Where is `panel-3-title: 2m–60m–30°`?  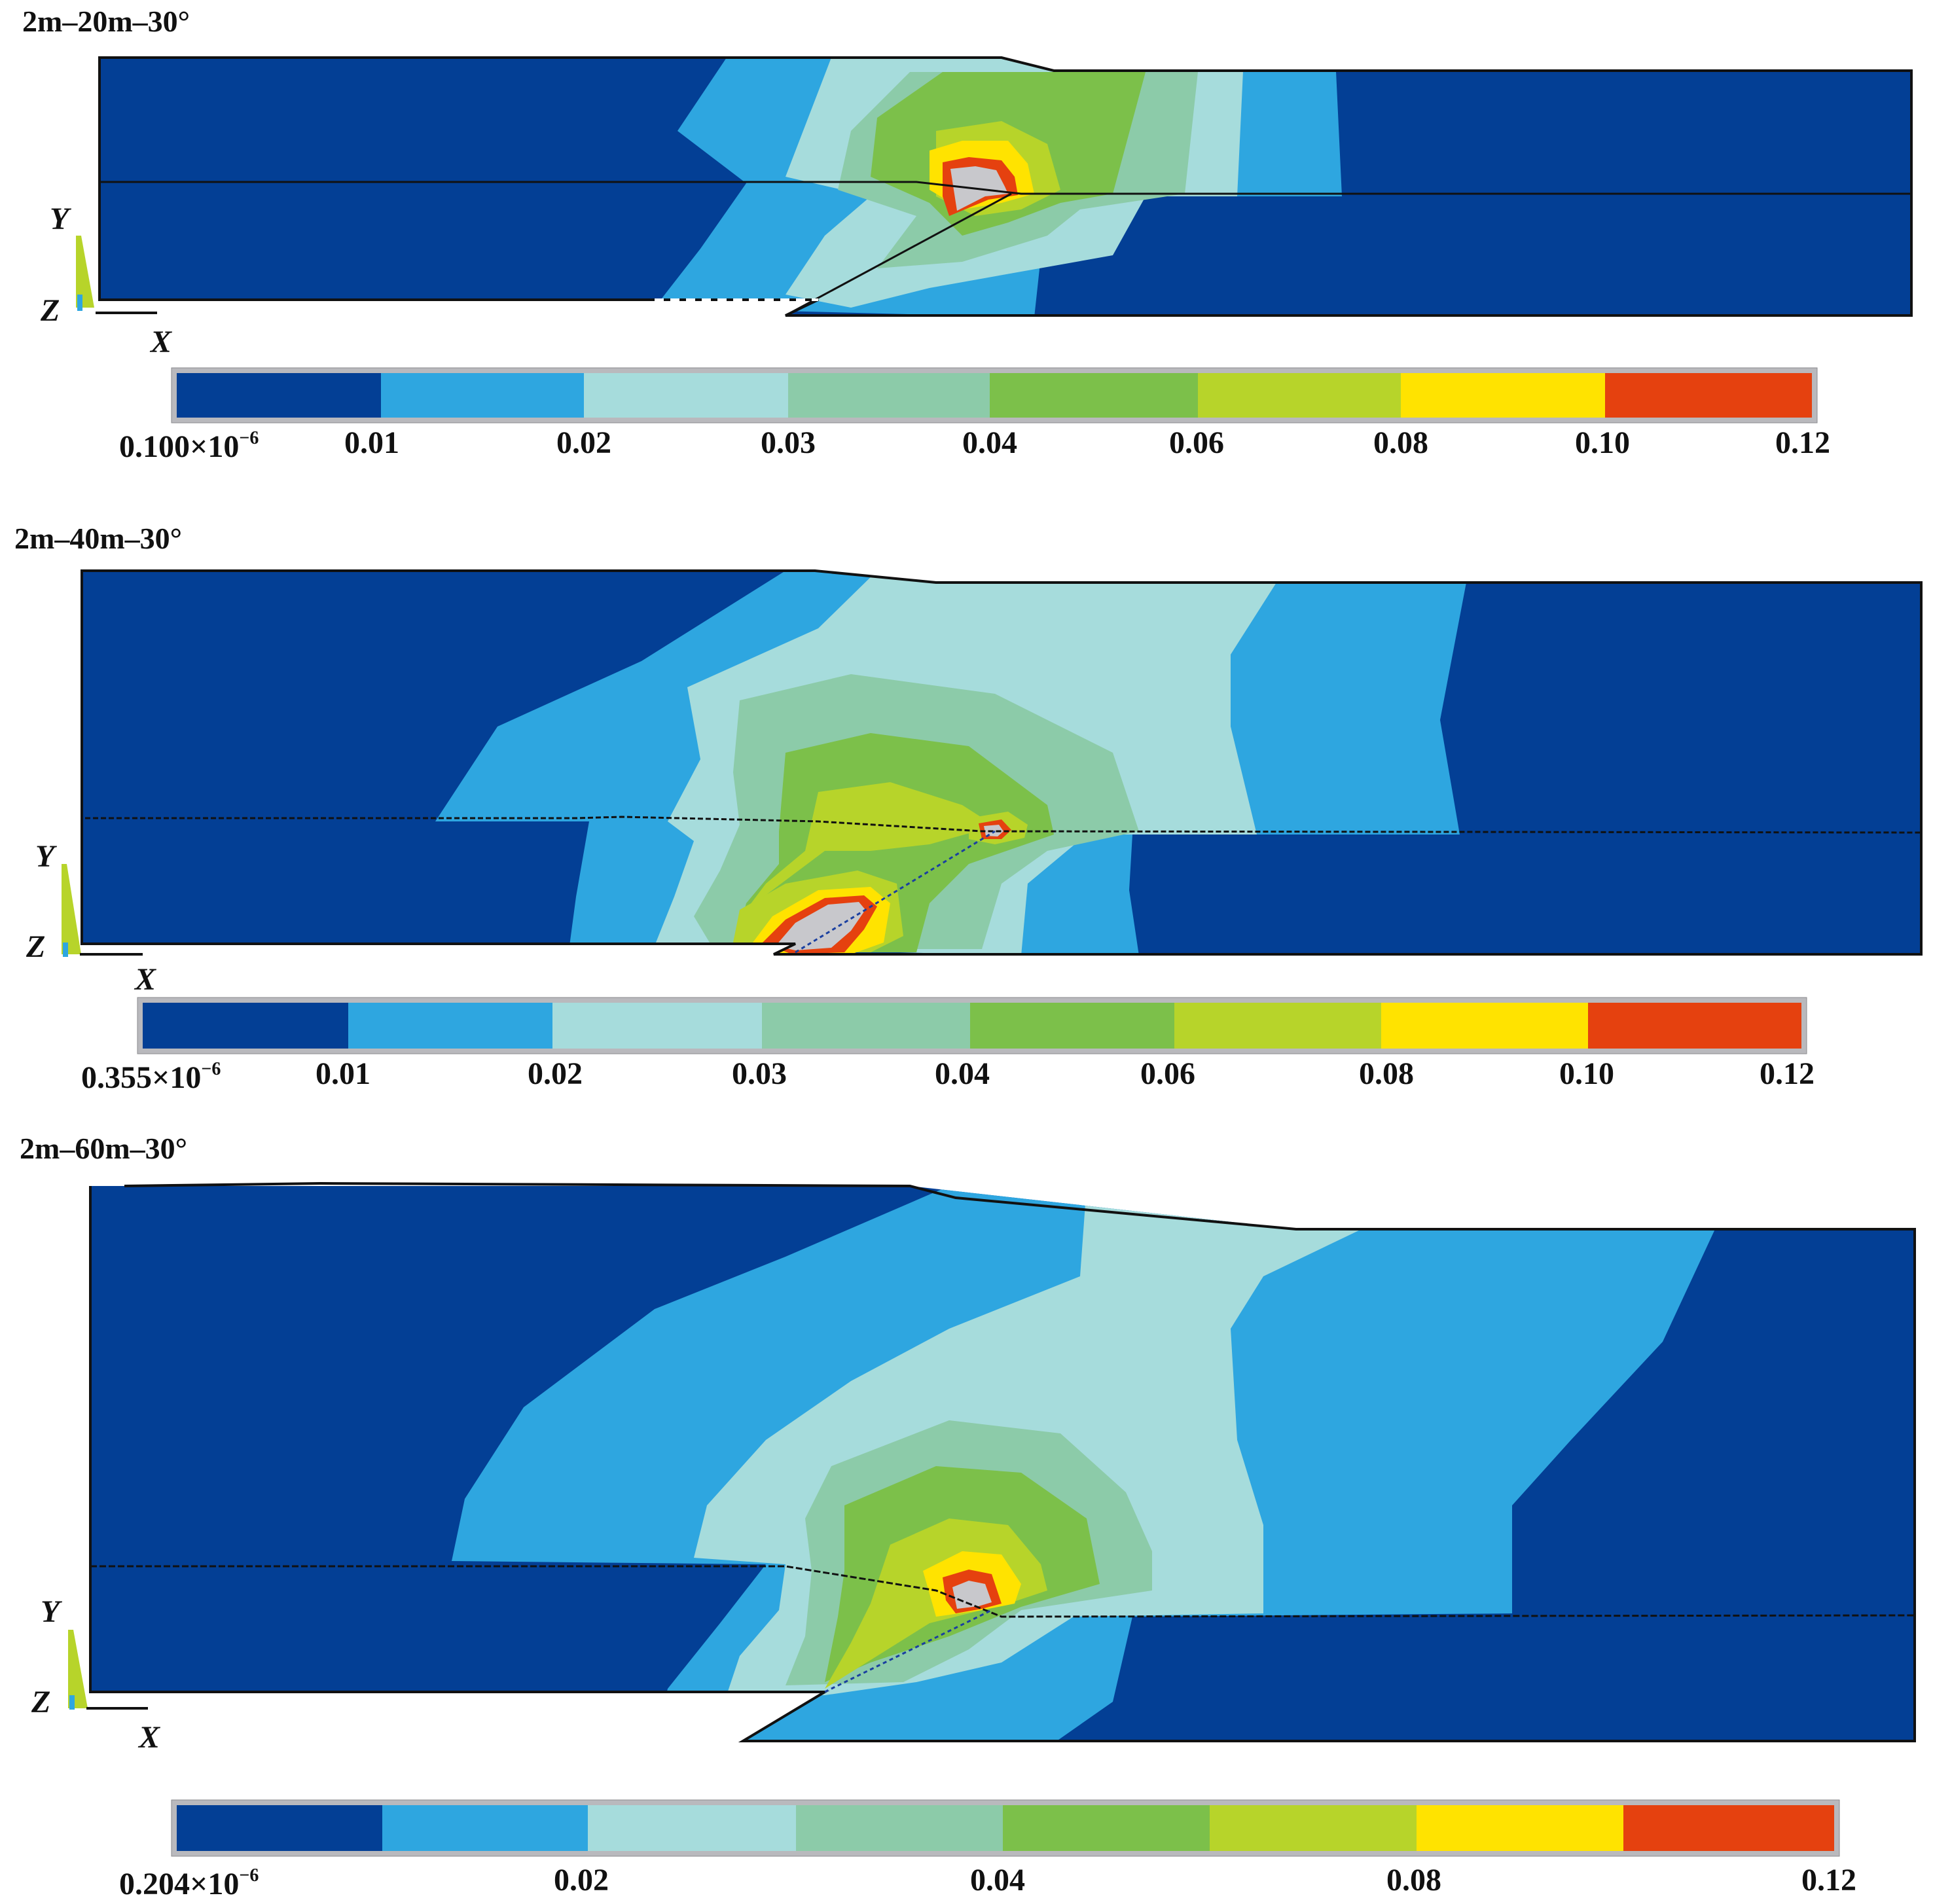 panel-3-title: 2m–60m–30° is located at coordinates (104, 1148).